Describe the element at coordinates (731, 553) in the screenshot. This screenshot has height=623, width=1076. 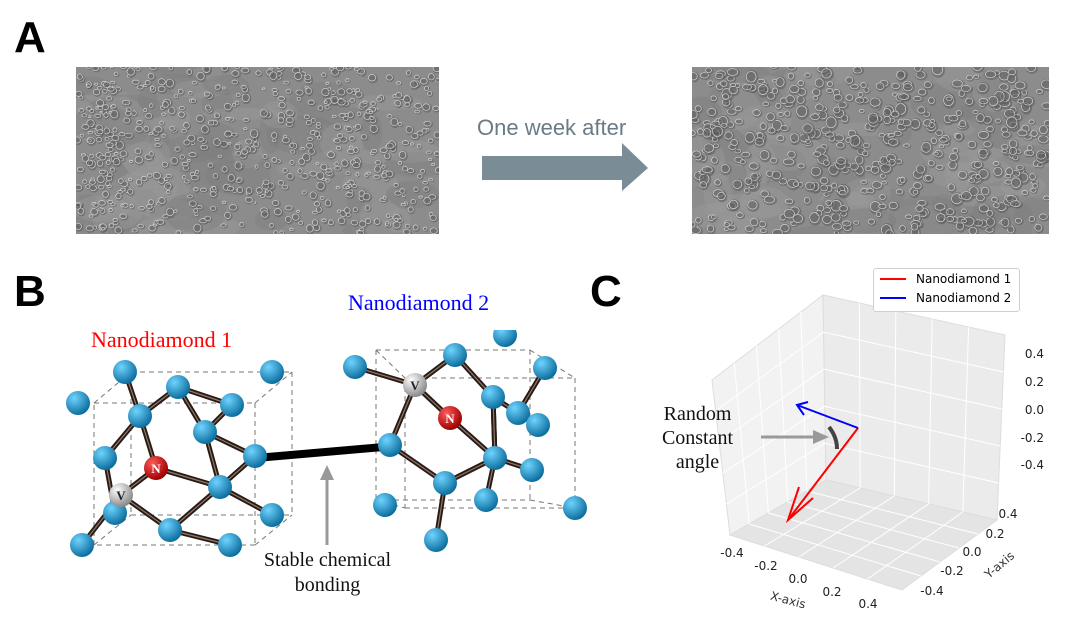
I see `x-tick-label: -0.4` at that location.